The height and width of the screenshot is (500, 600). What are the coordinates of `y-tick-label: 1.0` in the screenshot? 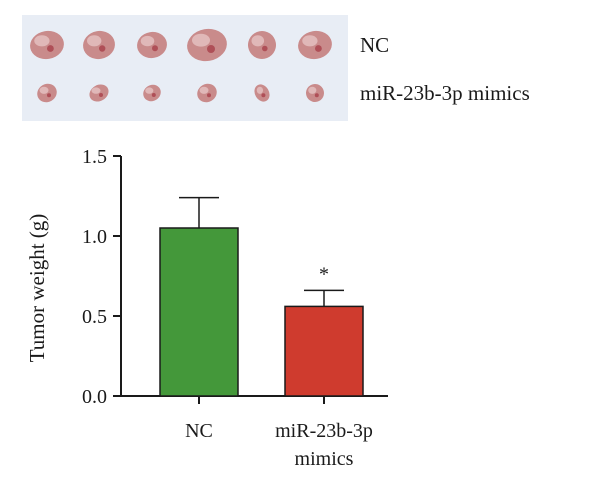 It's located at (94, 237).